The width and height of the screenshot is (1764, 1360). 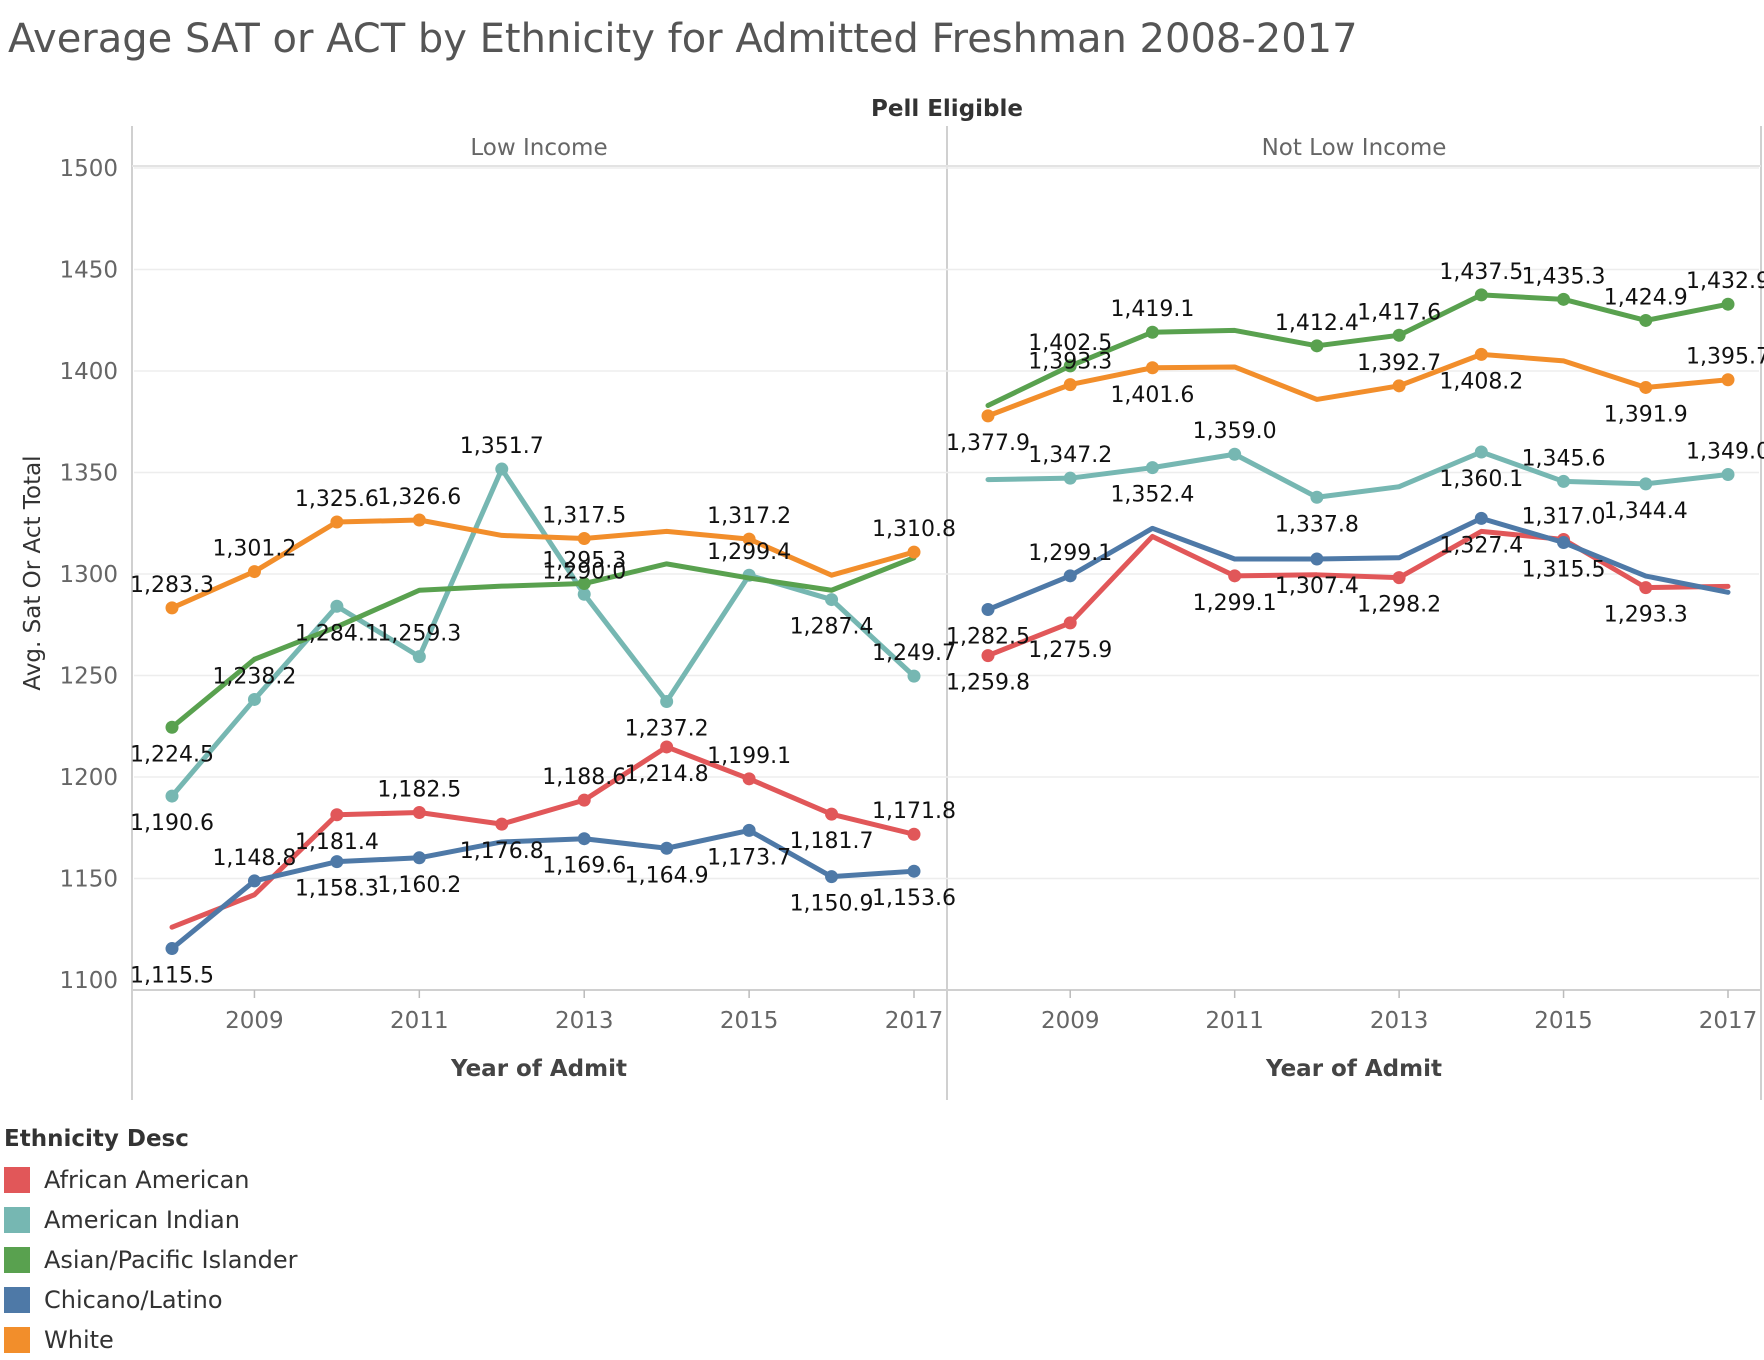 I want to click on legend-label: American Indian, so click(x=142, y=1220).